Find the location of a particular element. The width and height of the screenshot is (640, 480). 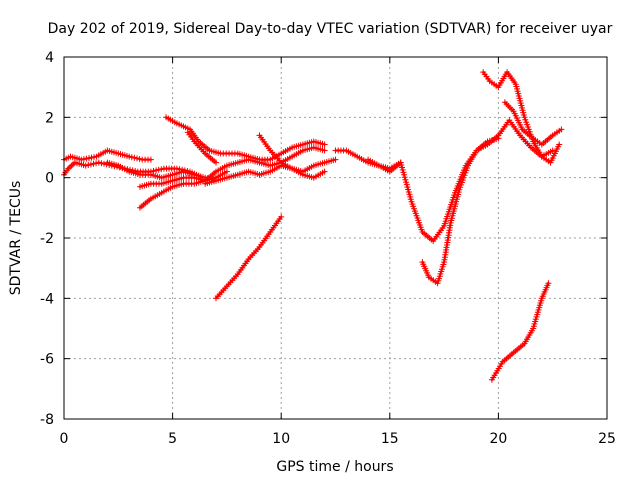

series-track-k is located at coordinates (444, 180).